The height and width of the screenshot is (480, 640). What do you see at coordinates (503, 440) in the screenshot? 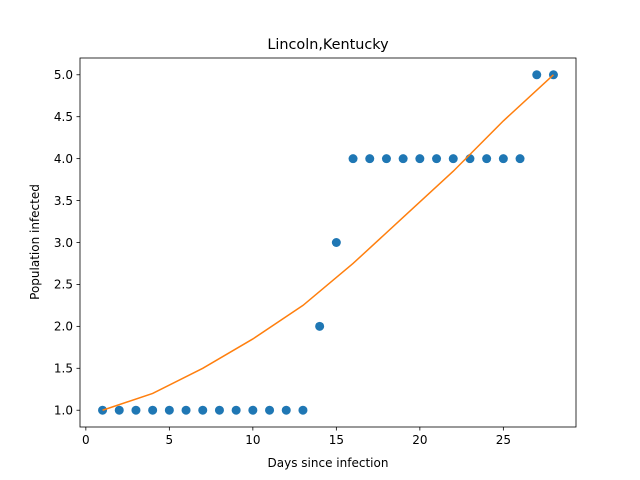
I see `x-tick-label: 25` at bounding box center [503, 440].